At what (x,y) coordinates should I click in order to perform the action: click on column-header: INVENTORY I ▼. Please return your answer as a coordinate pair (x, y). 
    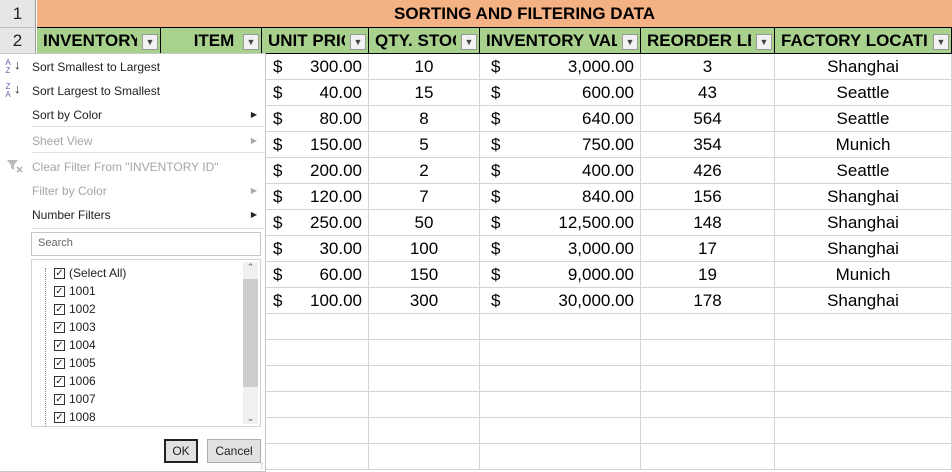
    Looking at the image, I should click on (99, 41).